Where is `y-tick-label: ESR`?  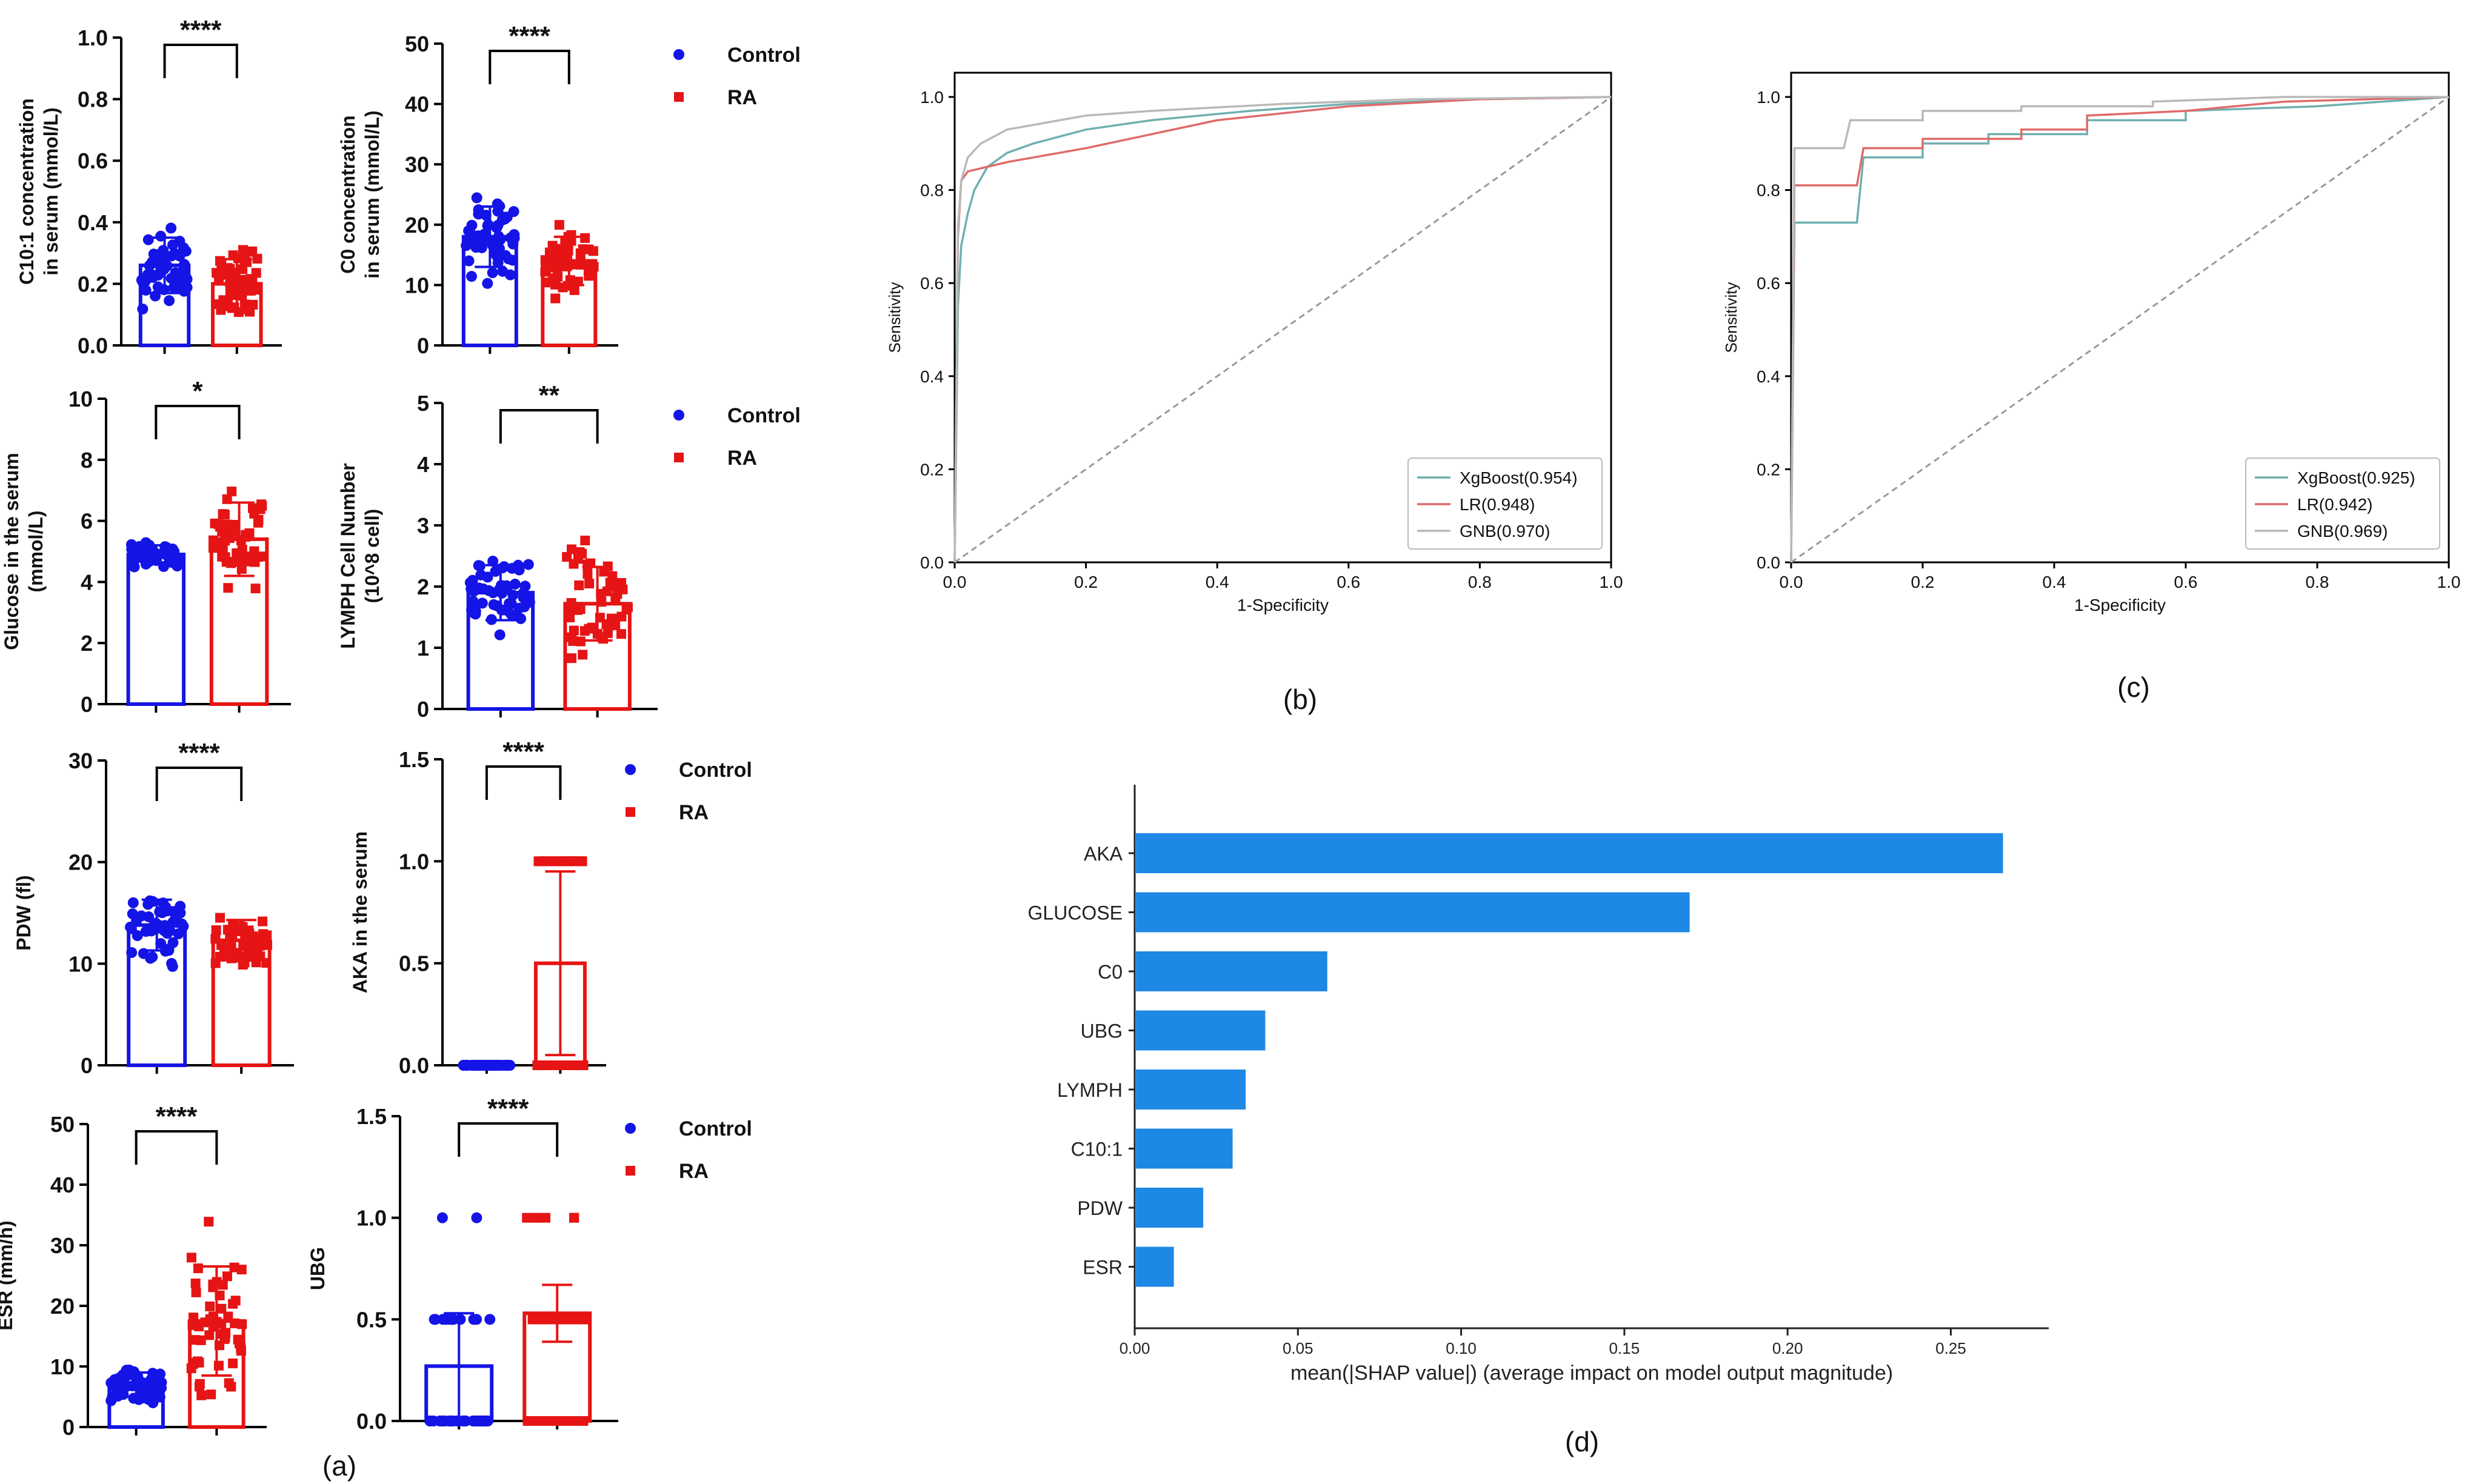 y-tick-label: ESR is located at coordinates (1103, 1268).